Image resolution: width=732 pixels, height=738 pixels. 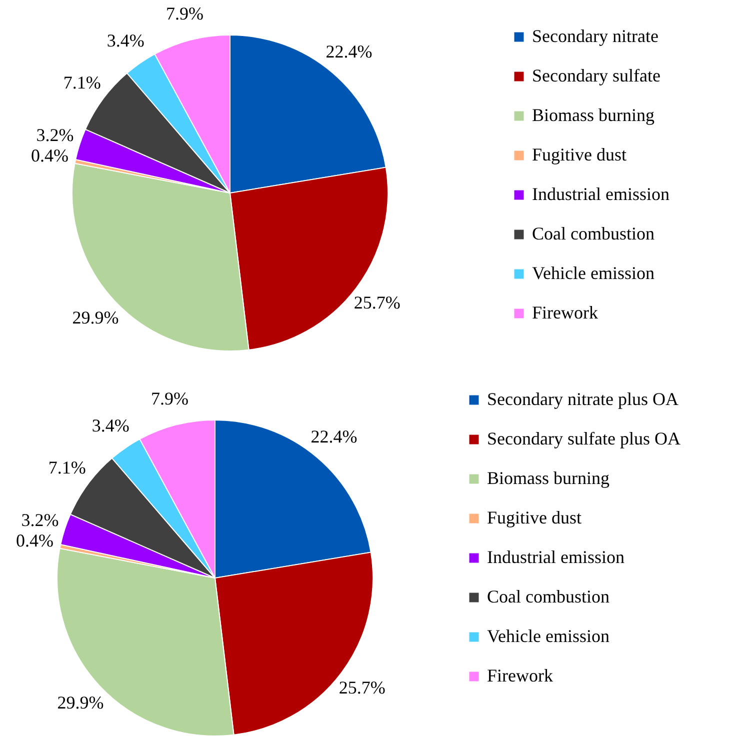 I want to click on legend-label: Secondary nitrate plus OA, so click(x=582, y=399).